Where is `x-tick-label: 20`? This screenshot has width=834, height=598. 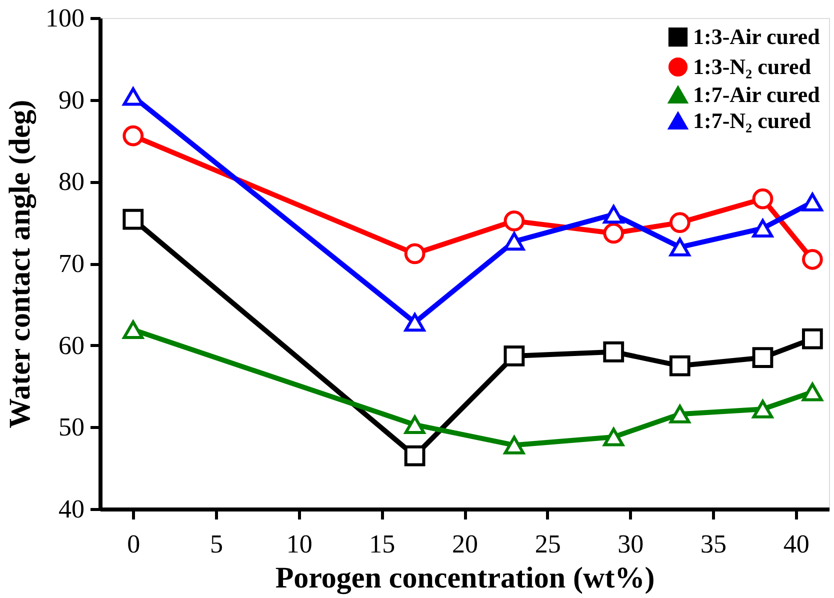
x-tick-label: 20 is located at coordinates (465, 544).